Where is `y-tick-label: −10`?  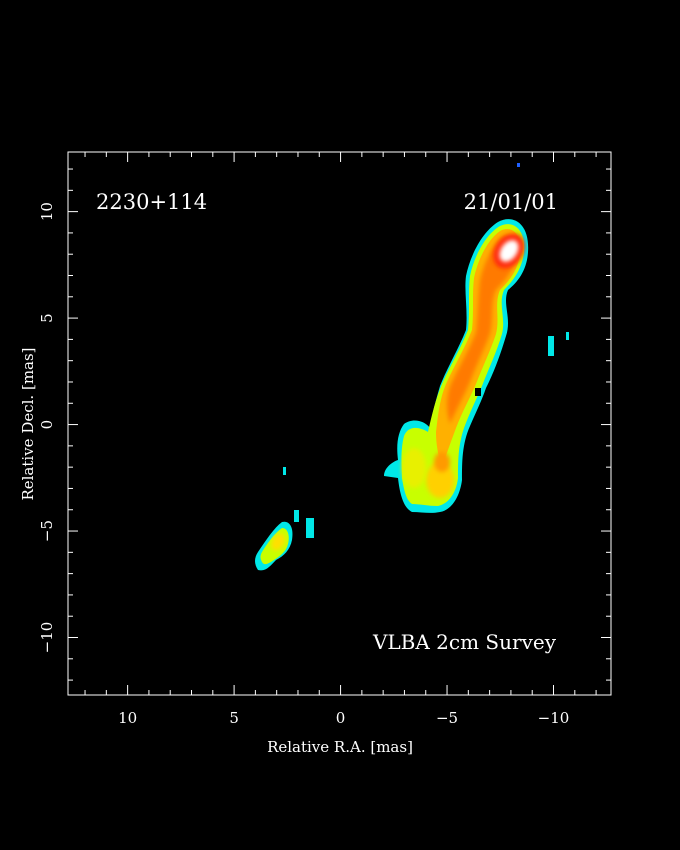 y-tick-label: −10 is located at coordinates (47, 638).